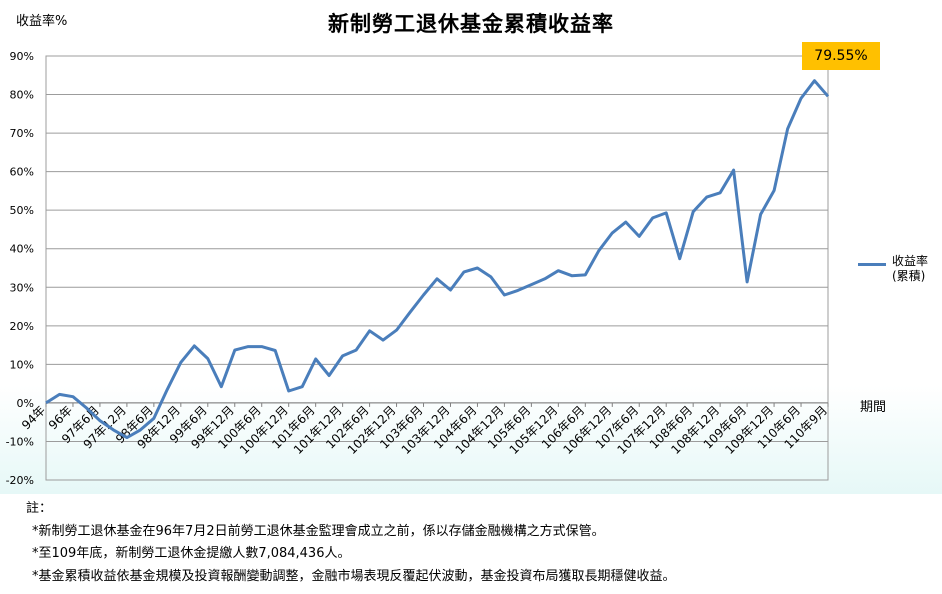 This screenshot has width=942, height=594. I want to click on y-tick-label: 60%, so click(22, 172).